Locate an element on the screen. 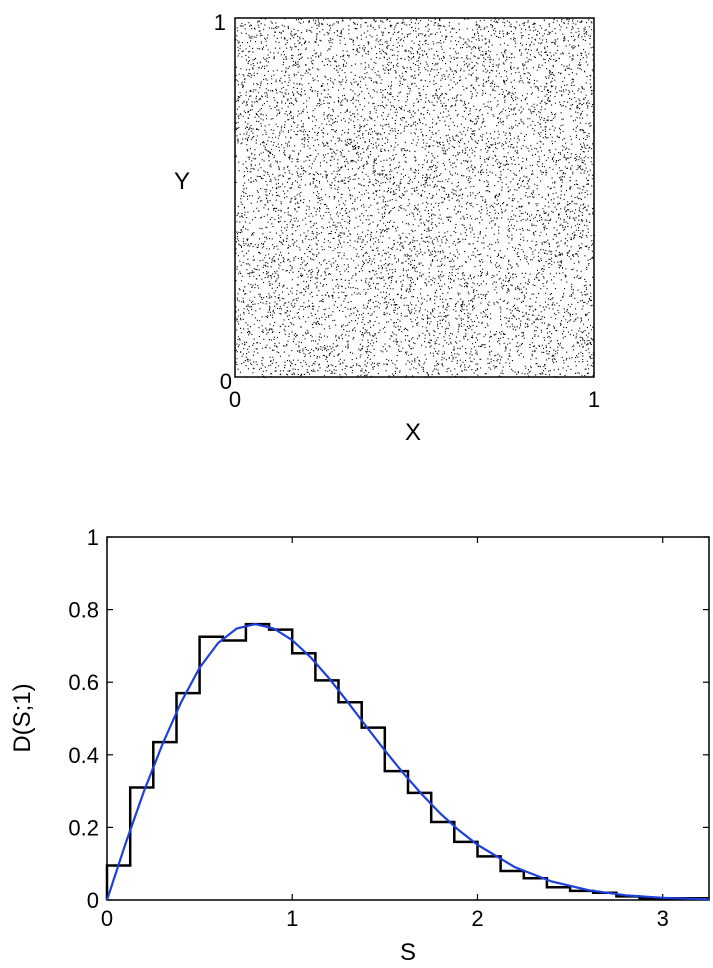  distribution-x-axis-label: S is located at coordinates (408, 952).